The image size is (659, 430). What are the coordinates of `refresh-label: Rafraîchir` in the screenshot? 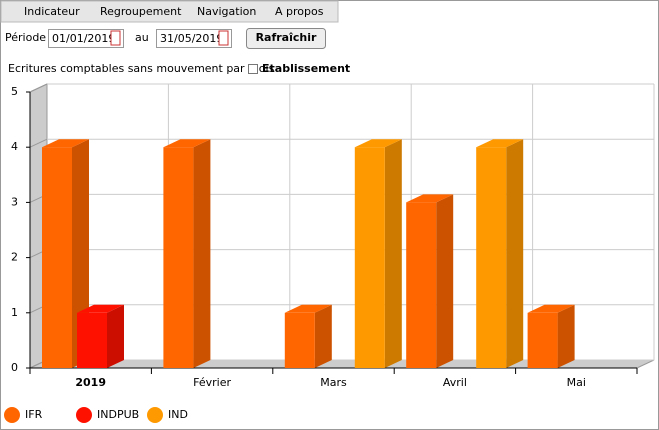 It's located at (286, 37).